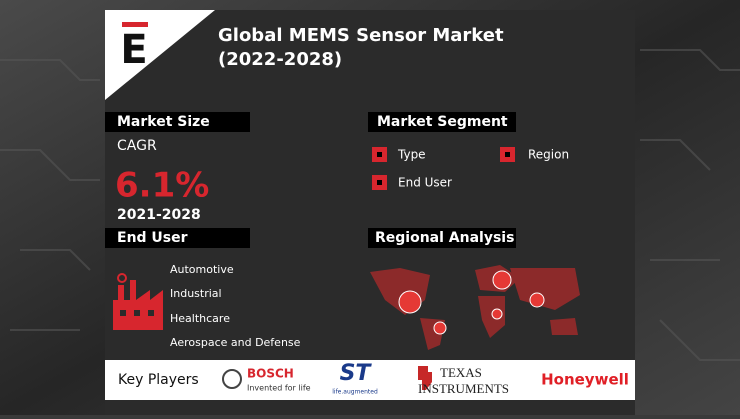  I want to click on company: ST, so click(356, 373).